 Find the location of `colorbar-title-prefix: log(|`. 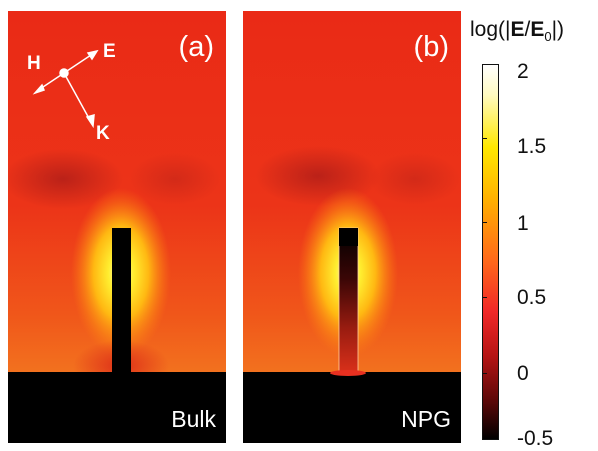

colorbar-title-prefix: log(| is located at coordinates (490, 29).